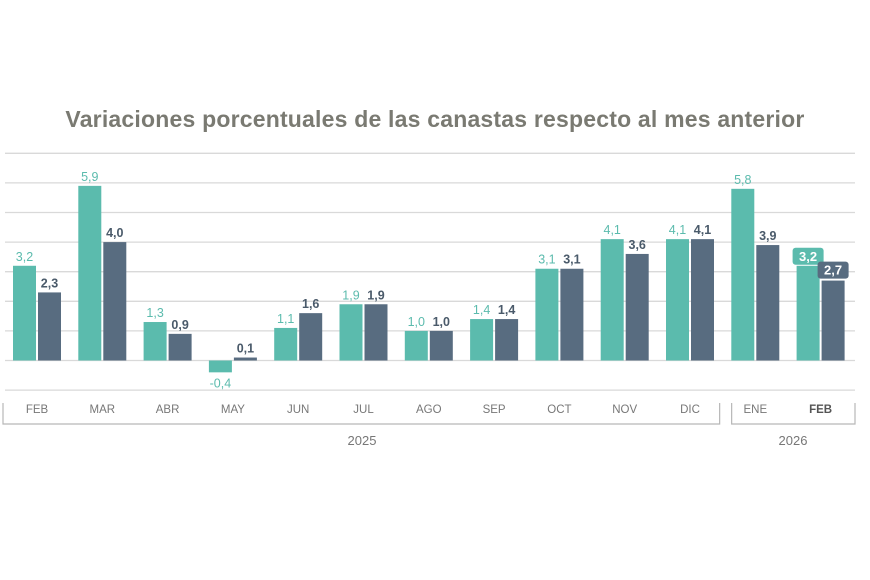 The height and width of the screenshot is (580, 870). What do you see at coordinates (310, 304) in the screenshot?
I see `value-label-series-2: 1,6` at bounding box center [310, 304].